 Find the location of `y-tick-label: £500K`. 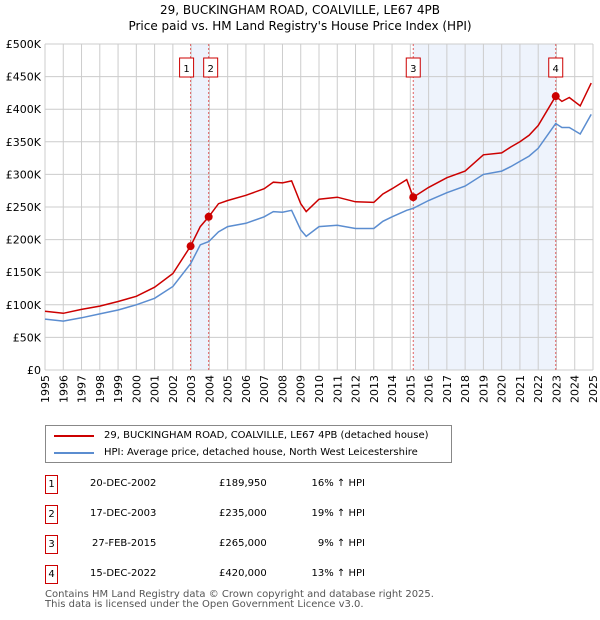

y-tick-label: £500K is located at coordinates (24, 44).